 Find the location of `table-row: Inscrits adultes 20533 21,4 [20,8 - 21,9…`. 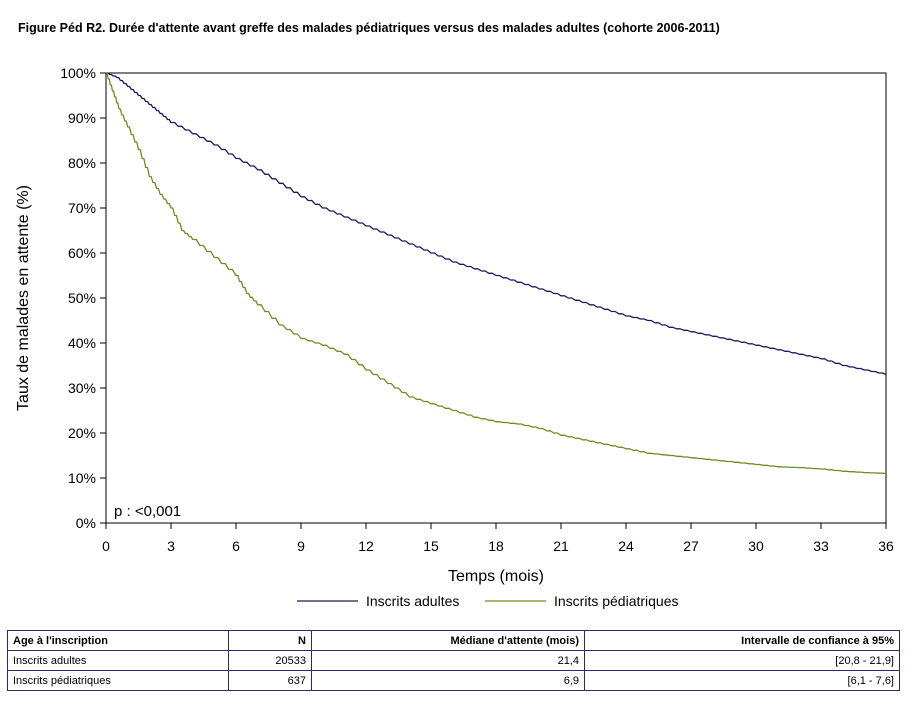

table-row: Inscrits adultes 20533 21,4 [20,8 - 21,9… is located at coordinates (453, 660).